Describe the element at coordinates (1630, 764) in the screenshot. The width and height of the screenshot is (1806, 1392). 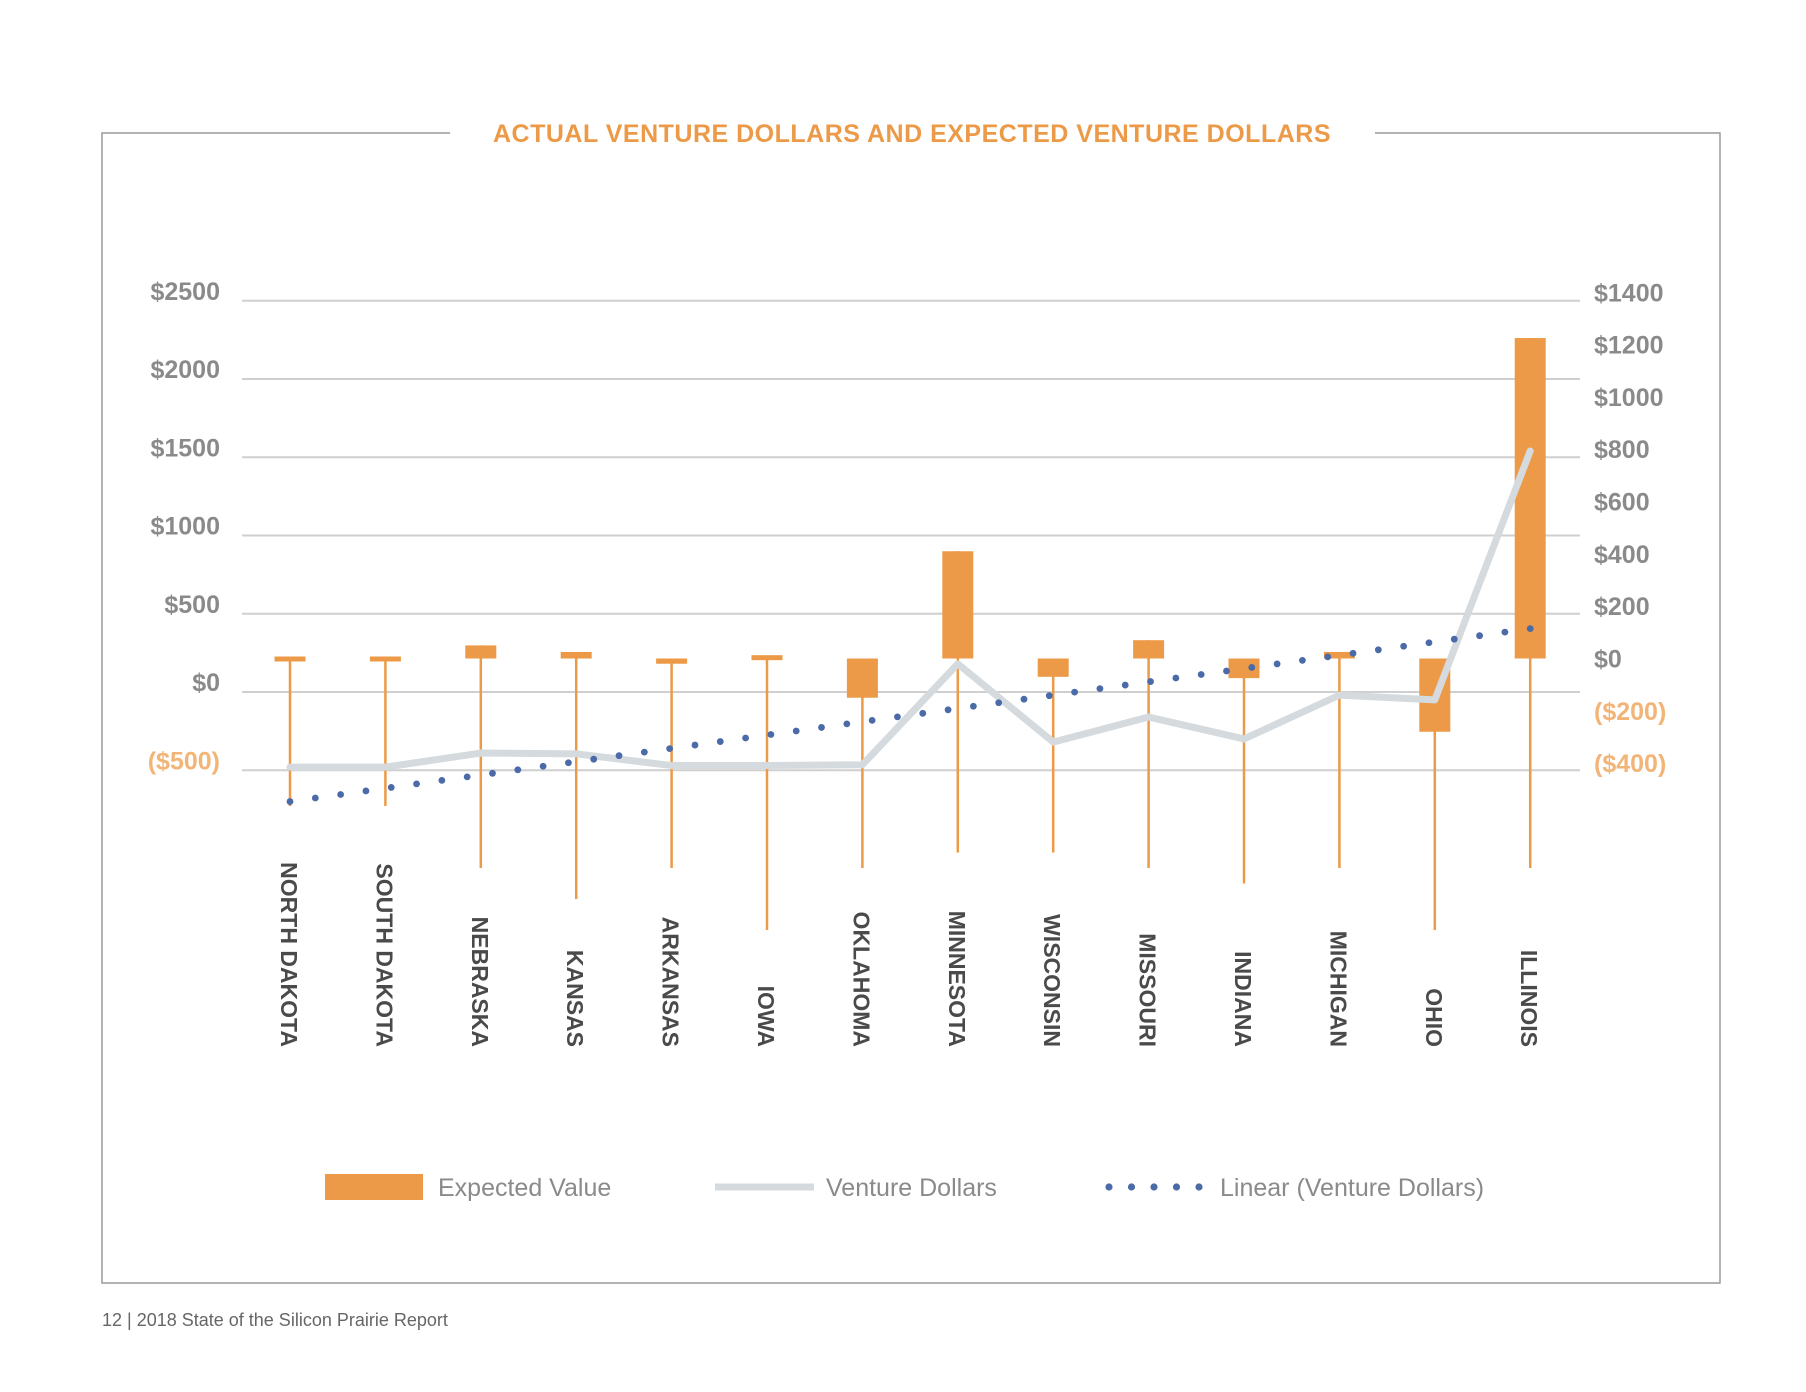
I see `right-tick-label: ($400)` at that location.